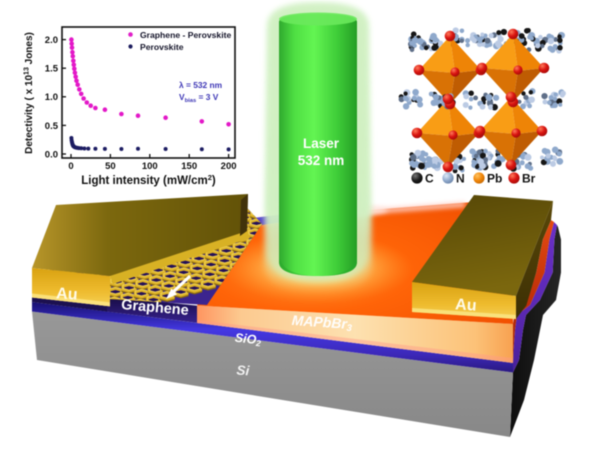 The width and height of the screenshot is (600, 459). I want to click on svg-text: Perovskite, so click(162, 47).